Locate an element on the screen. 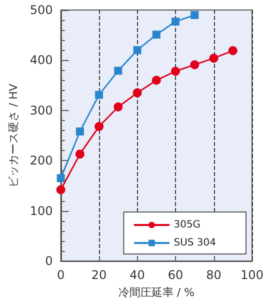  y-tick-label: 500 is located at coordinates (41, 10).